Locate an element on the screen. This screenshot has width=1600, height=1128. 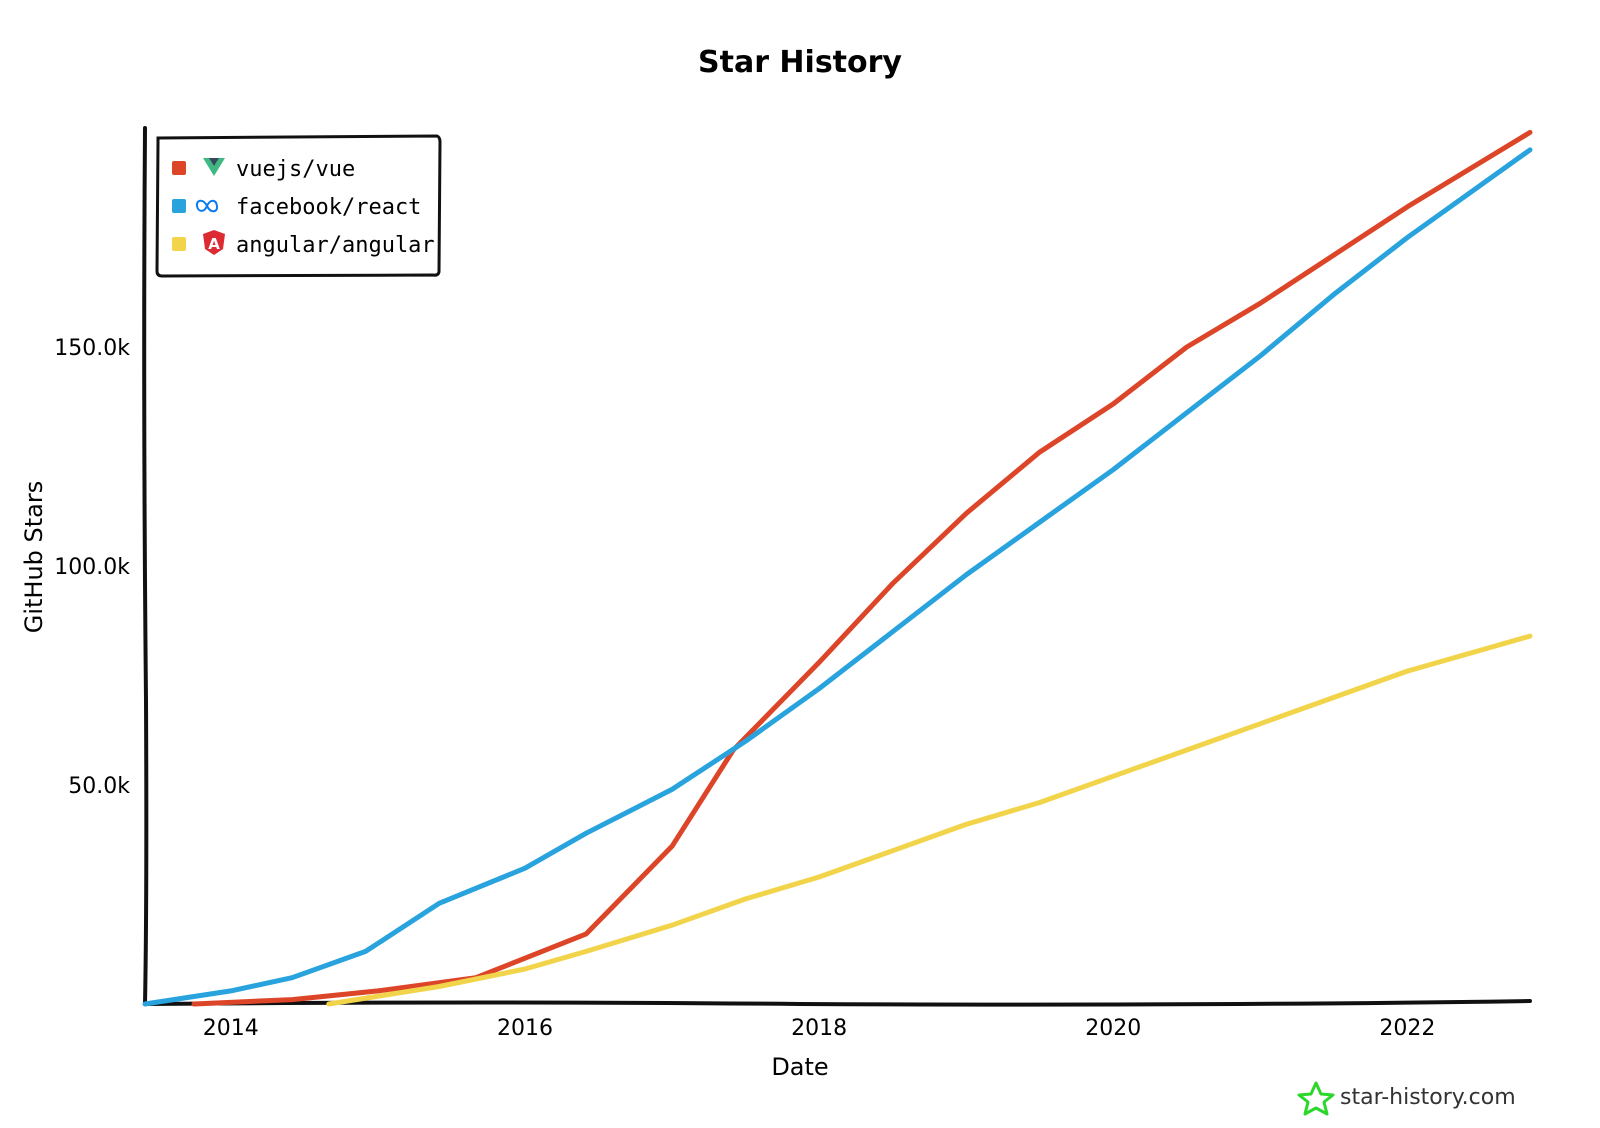
meta-logo-icon is located at coordinates (207, 206).